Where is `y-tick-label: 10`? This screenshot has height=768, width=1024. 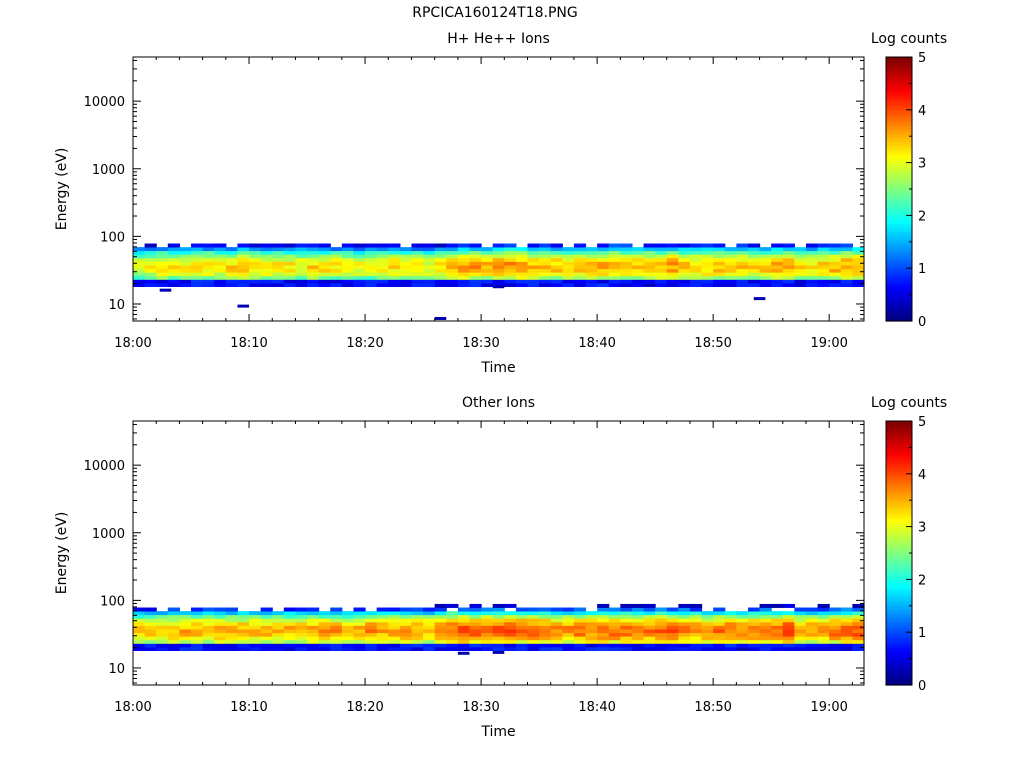
y-tick-label: 10 is located at coordinates (116, 305).